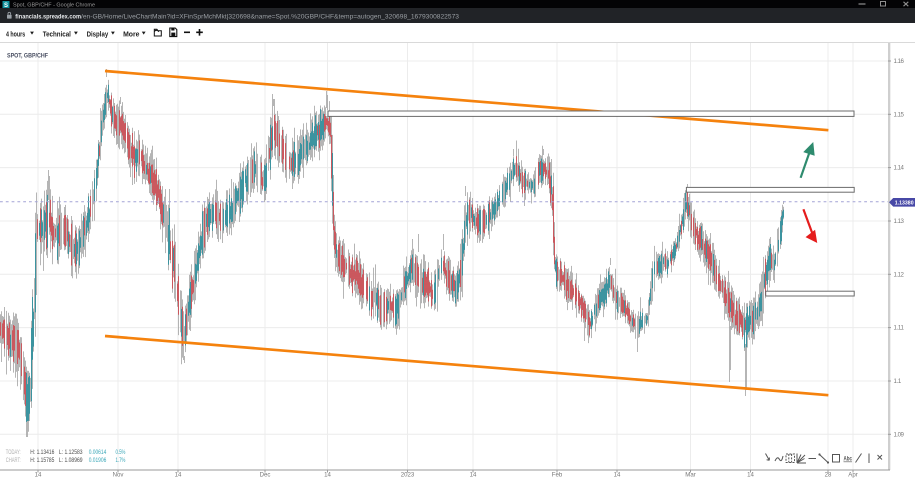 The height and width of the screenshot is (478, 915). I want to click on svg-text: Apr, so click(852, 475).